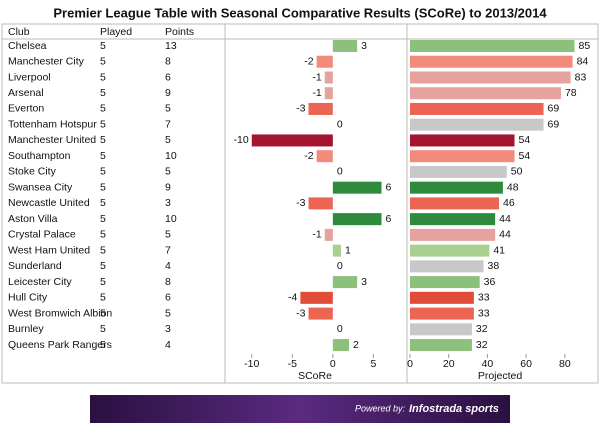  What do you see at coordinates (168, 203) in the screenshot?
I see `points: 3` at bounding box center [168, 203].